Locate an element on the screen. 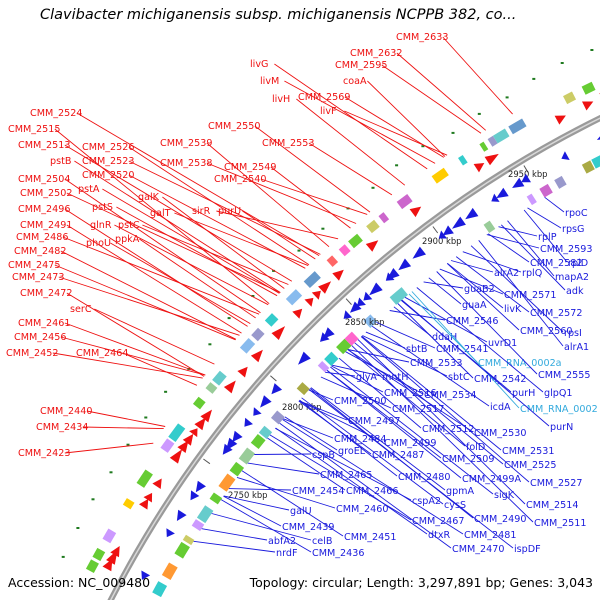  reverse-gene-label: rpsI is located at coordinates (573, 333).